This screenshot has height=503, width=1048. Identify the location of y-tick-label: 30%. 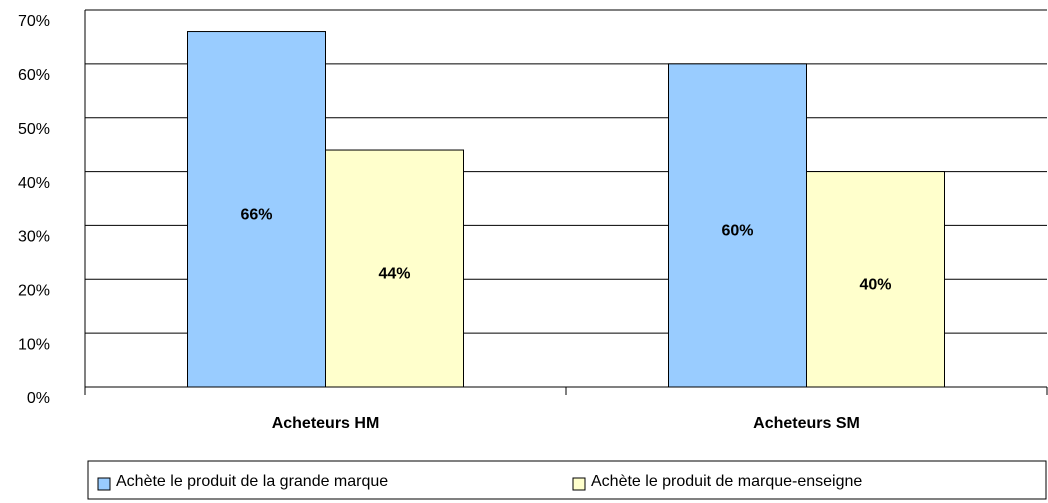
(34, 237).